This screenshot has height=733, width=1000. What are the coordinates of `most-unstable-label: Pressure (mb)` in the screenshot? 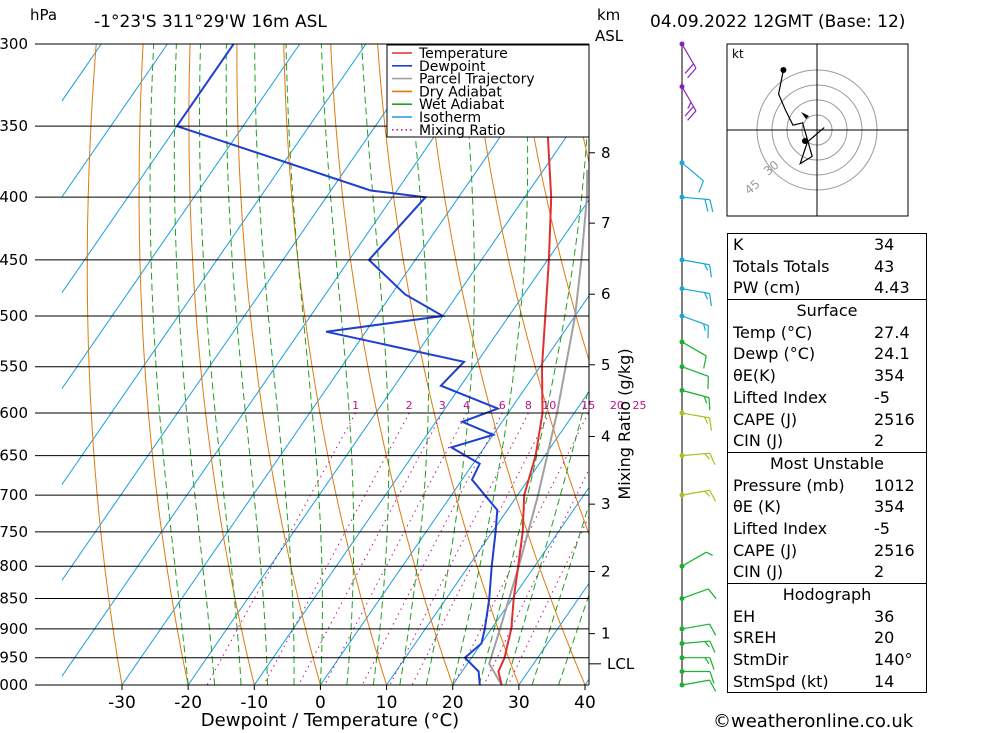 It's located at (789, 485).